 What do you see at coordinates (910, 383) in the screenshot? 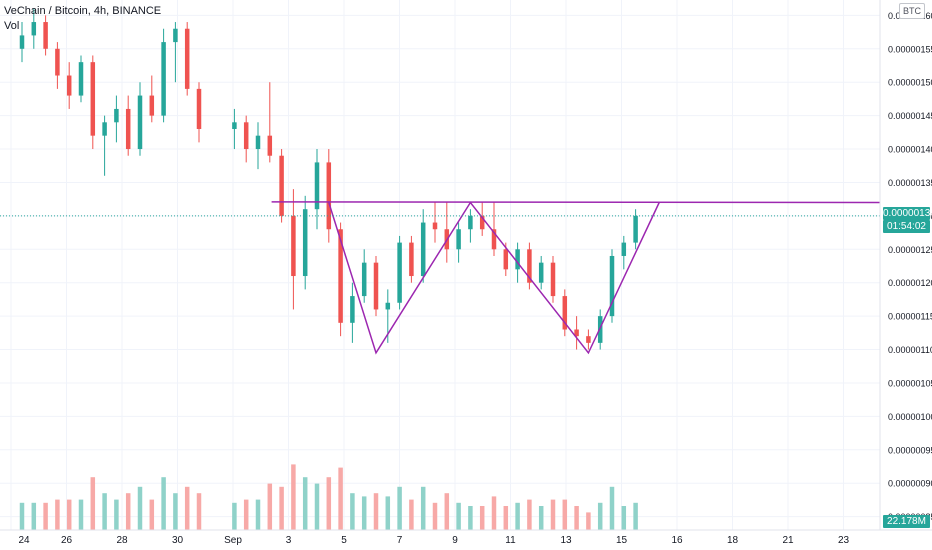
I see `price-tick-label: 0.00000105` at bounding box center [910, 383].